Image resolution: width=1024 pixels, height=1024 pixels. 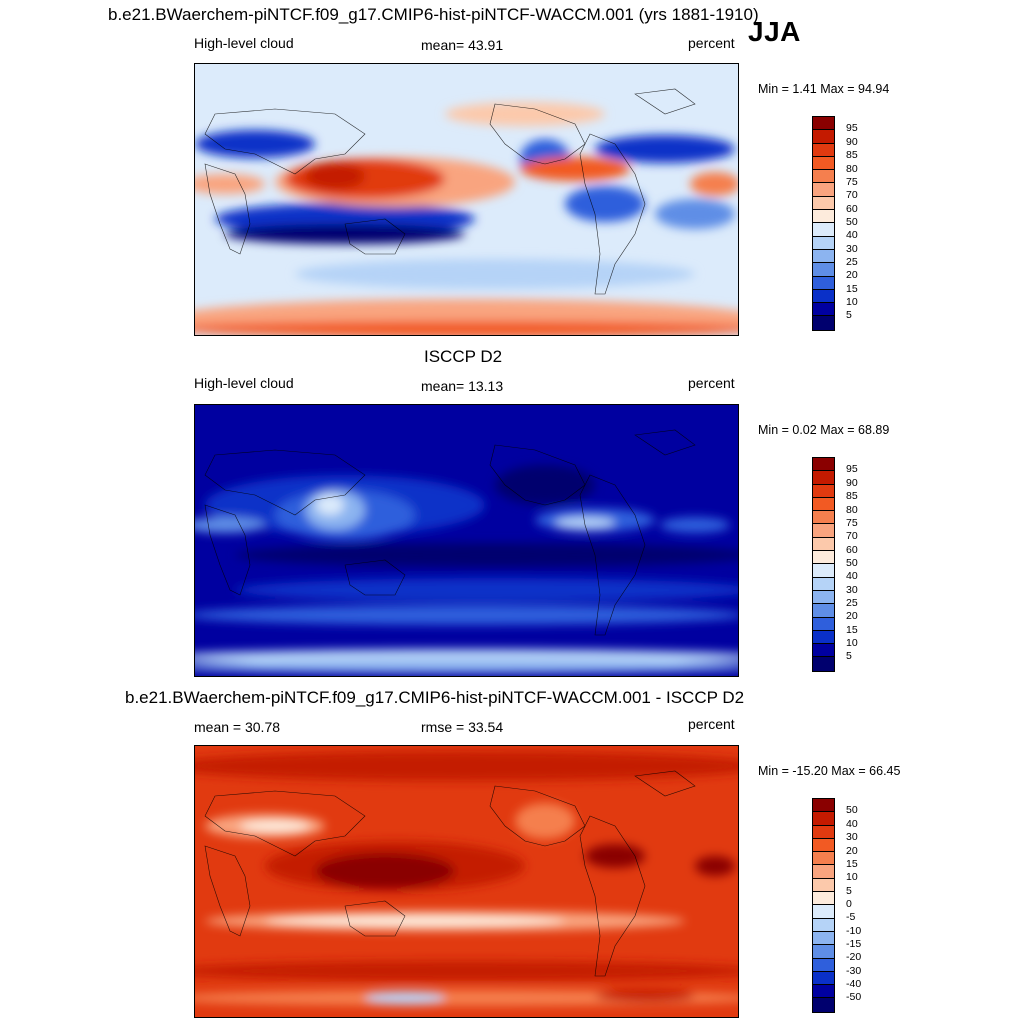 I want to click on panel3-map, so click(x=466, y=881).